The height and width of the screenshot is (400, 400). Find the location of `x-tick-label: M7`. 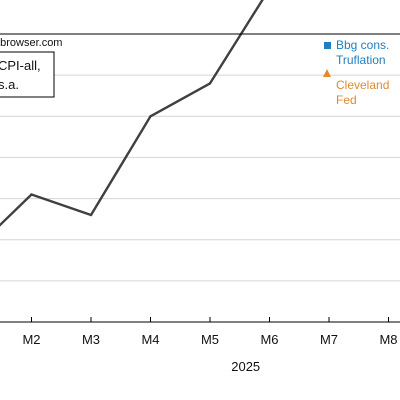

x-tick-label: M7 is located at coordinates (329, 339).